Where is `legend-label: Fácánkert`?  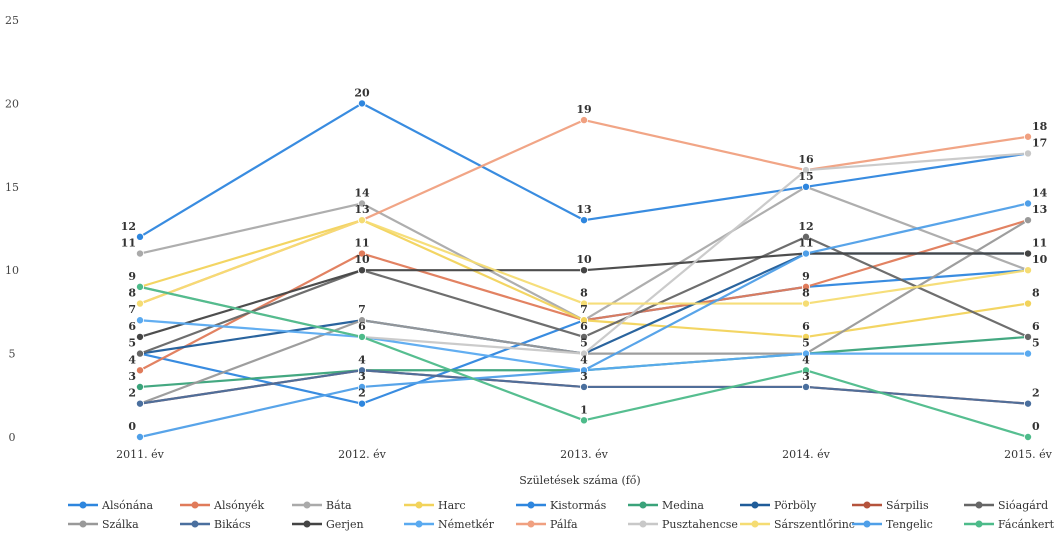 legend-label: Fácánkert is located at coordinates (1026, 524).